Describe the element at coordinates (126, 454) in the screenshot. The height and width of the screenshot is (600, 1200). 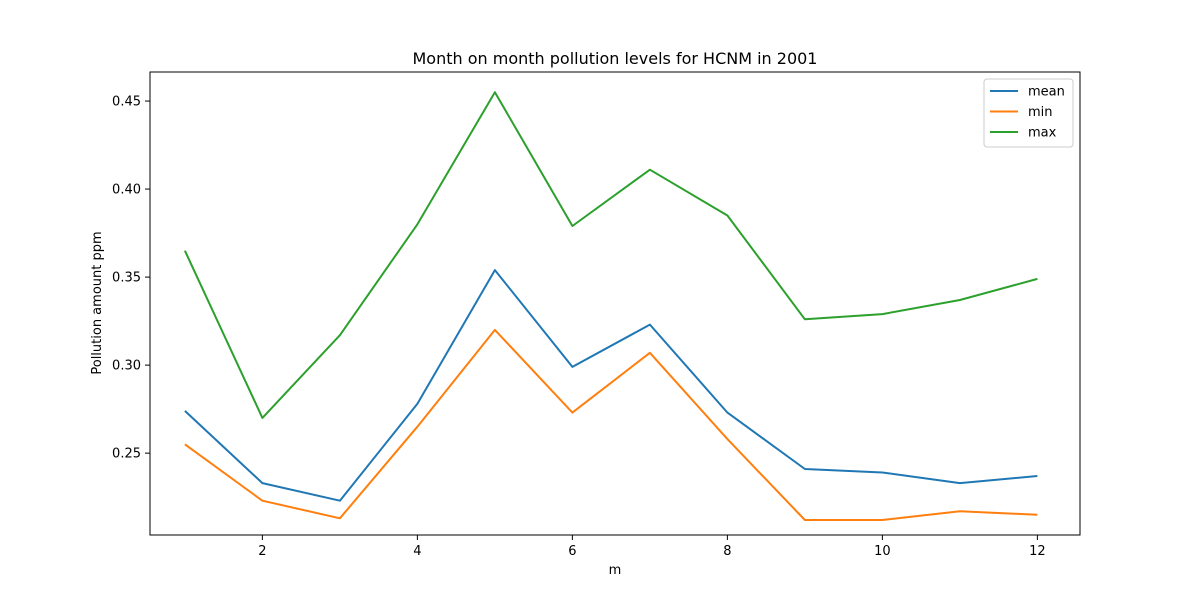
I see `y-tick-label: 0.25` at that location.